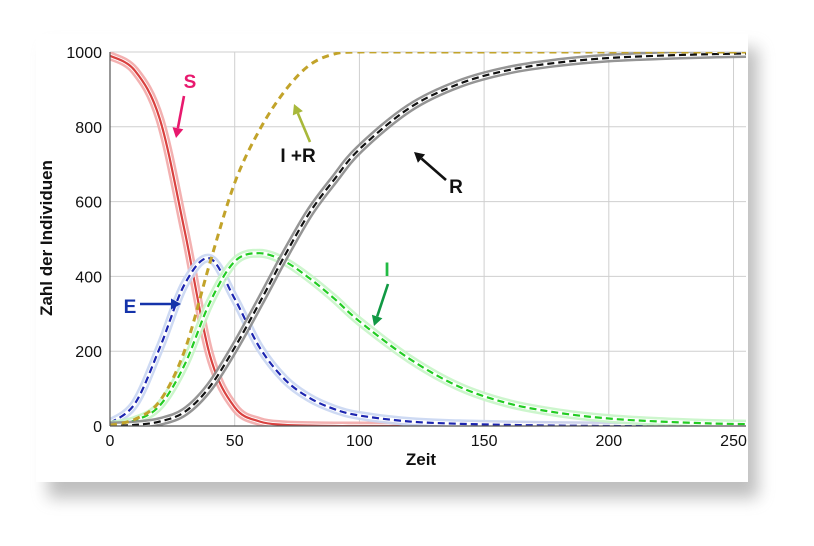 Image resolution: width=814 pixels, height=546 pixels. Describe the element at coordinates (176, 304) in the screenshot. I see `annotation-e-arrow-head` at that location.